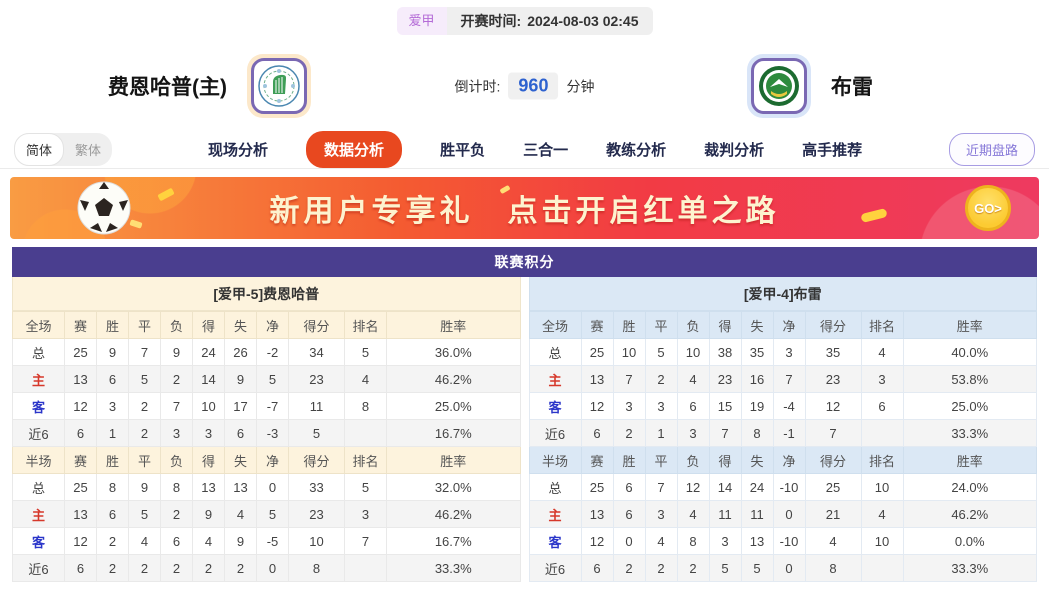 The image size is (1049, 591). I want to click on column-header-row: 全场赛胜平负得失净得分 排名 胜率, so click(782, 325).